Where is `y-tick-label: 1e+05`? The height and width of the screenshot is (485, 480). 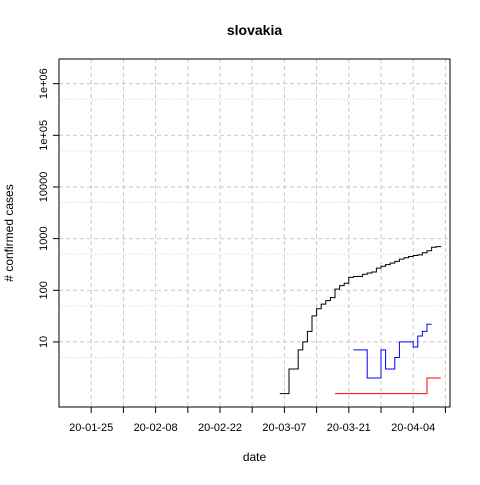 y-tick-label: 1e+05 is located at coordinates (44, 135).